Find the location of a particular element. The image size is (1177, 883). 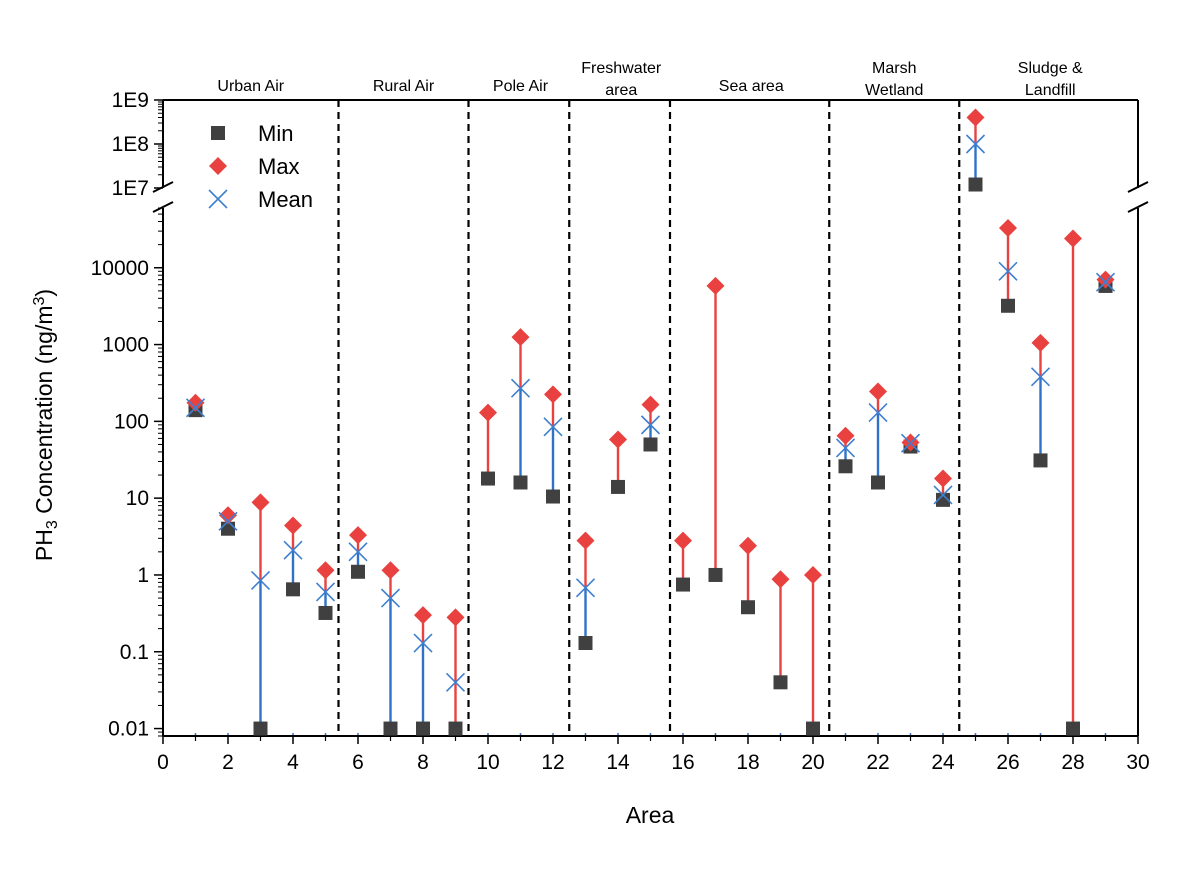

y-tick-label: 100 is located at coordinates (131, 421).